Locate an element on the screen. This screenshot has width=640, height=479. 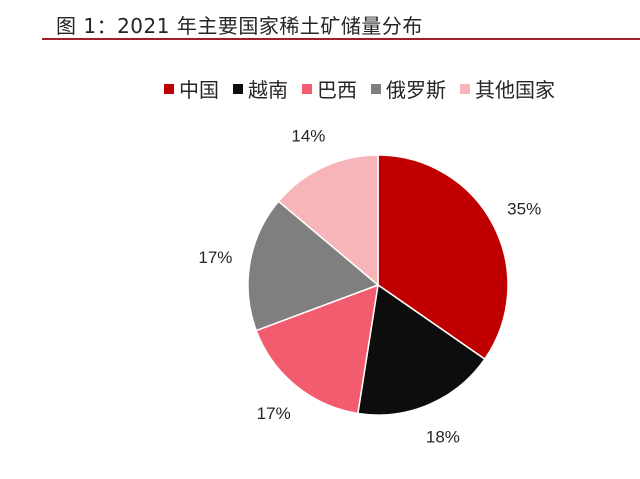
legend-label: 俄罗斯 is located at coordinates (416, 90).